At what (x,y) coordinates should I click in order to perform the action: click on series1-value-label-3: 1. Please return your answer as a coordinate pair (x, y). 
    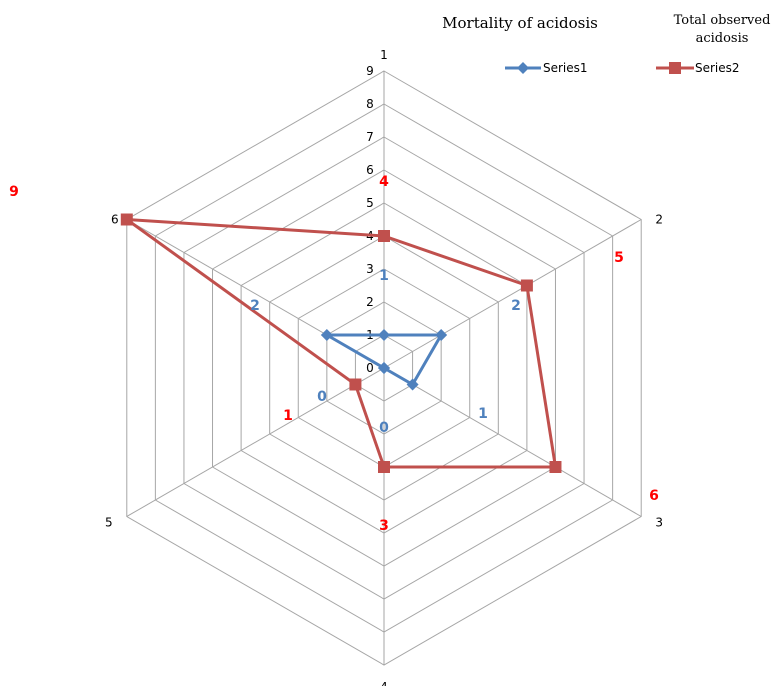
    Looking at the image, I should click on (483, 414).